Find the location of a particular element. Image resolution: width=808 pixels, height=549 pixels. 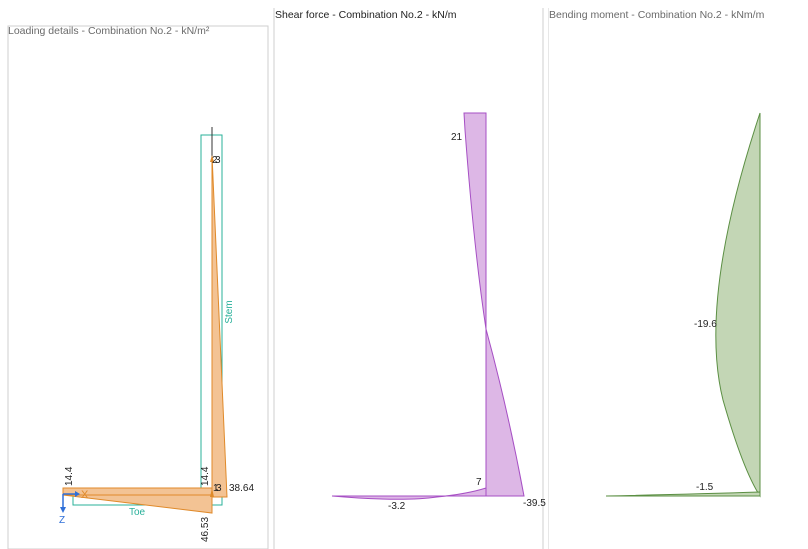

stem-pressure is located at coordinates (219, 326).